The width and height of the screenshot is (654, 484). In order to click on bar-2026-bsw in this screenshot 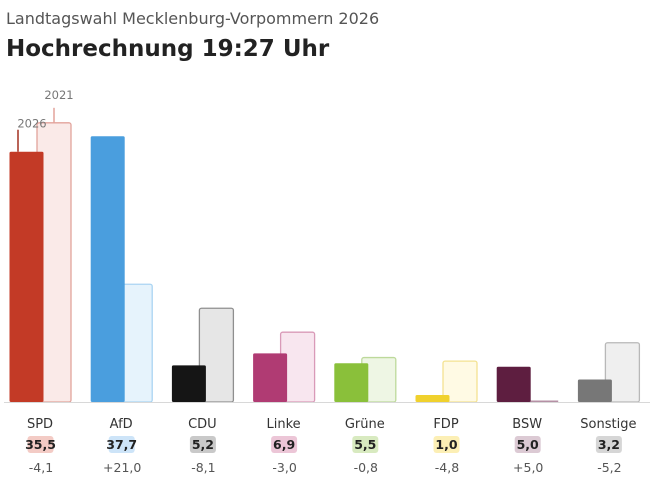, I will do `click(513, 384)`.